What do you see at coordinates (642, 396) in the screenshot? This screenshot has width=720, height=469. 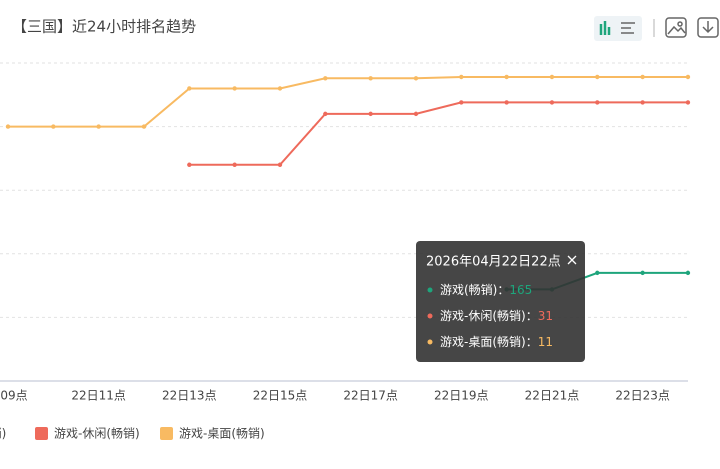 I see `x-tick-label: 22日23点` at bounding box center [642, 396].